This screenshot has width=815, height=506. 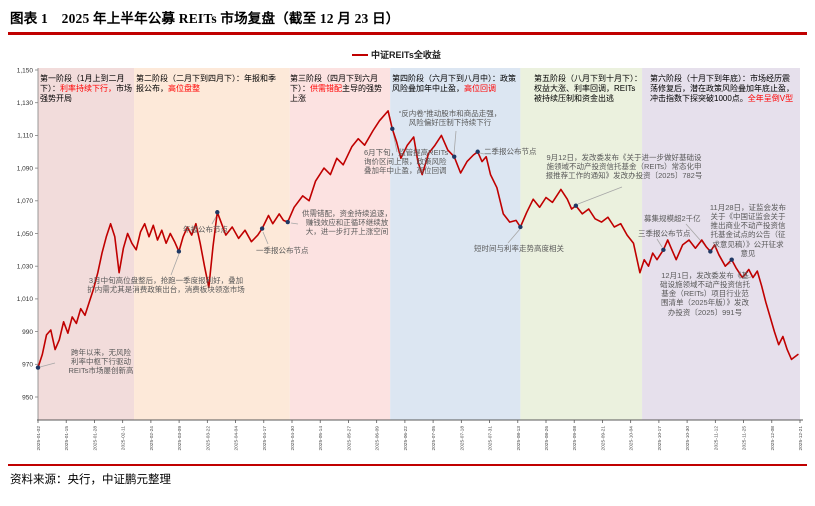 What do you see at coordinates (205, 229) in the screenshot?
I see `chart-annotation: 年报公布节点` at bounding box center [205, 229].